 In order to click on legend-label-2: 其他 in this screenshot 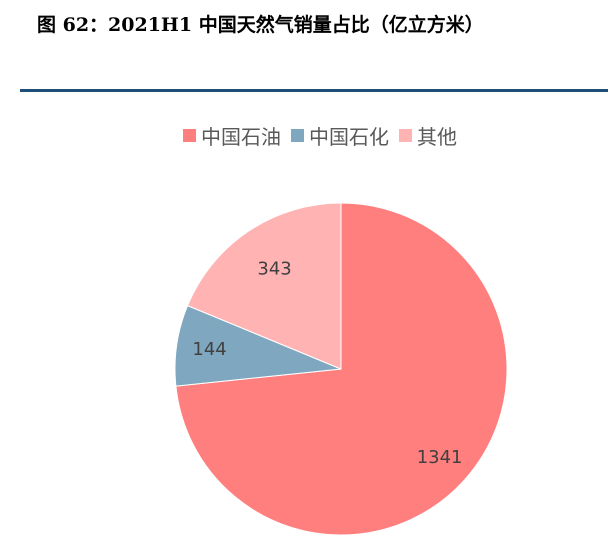, I will do `click(437, 137)`.